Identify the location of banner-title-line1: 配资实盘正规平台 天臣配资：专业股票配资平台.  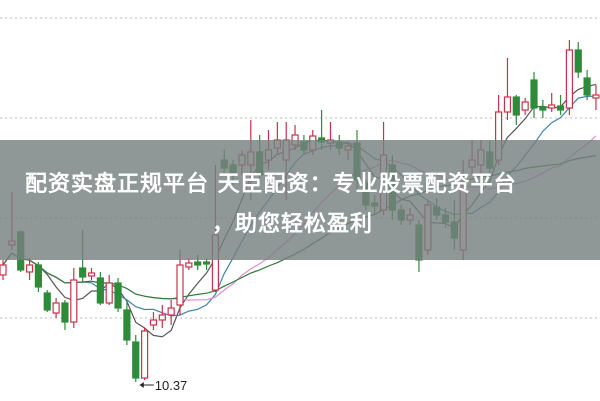
(271, 184).